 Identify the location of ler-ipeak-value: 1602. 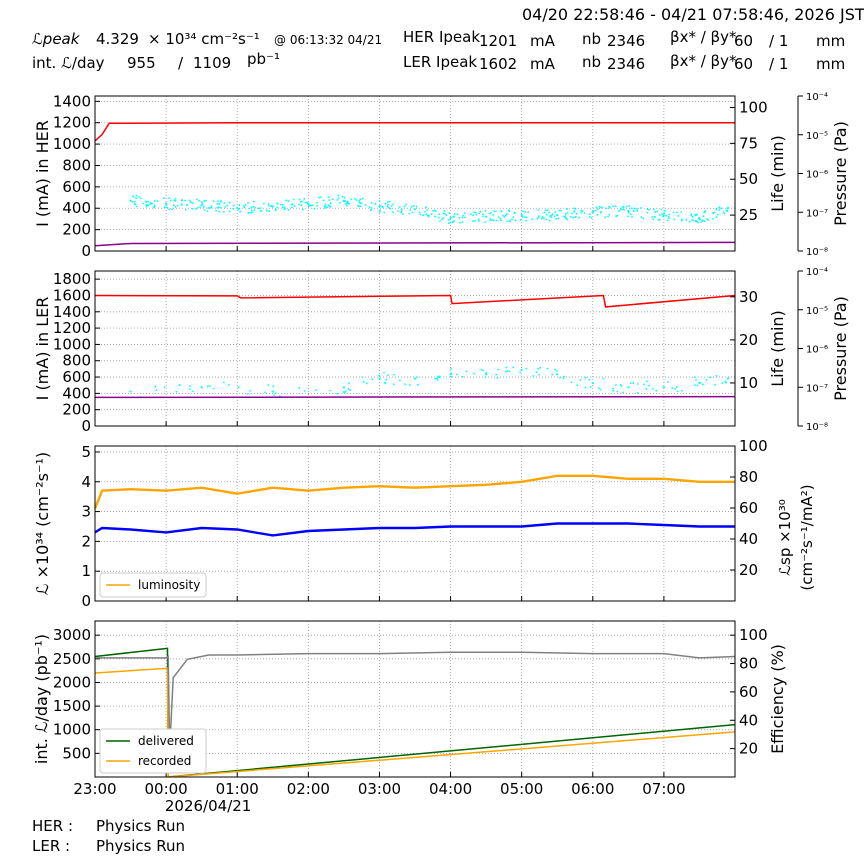
(498, 64).